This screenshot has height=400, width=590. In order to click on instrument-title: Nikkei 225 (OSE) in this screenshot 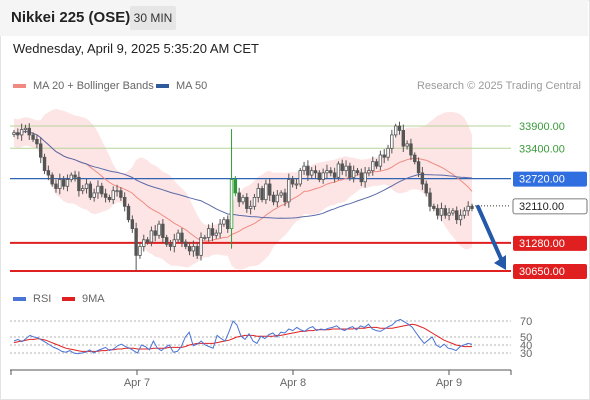, I will do `click(71, 17)`.